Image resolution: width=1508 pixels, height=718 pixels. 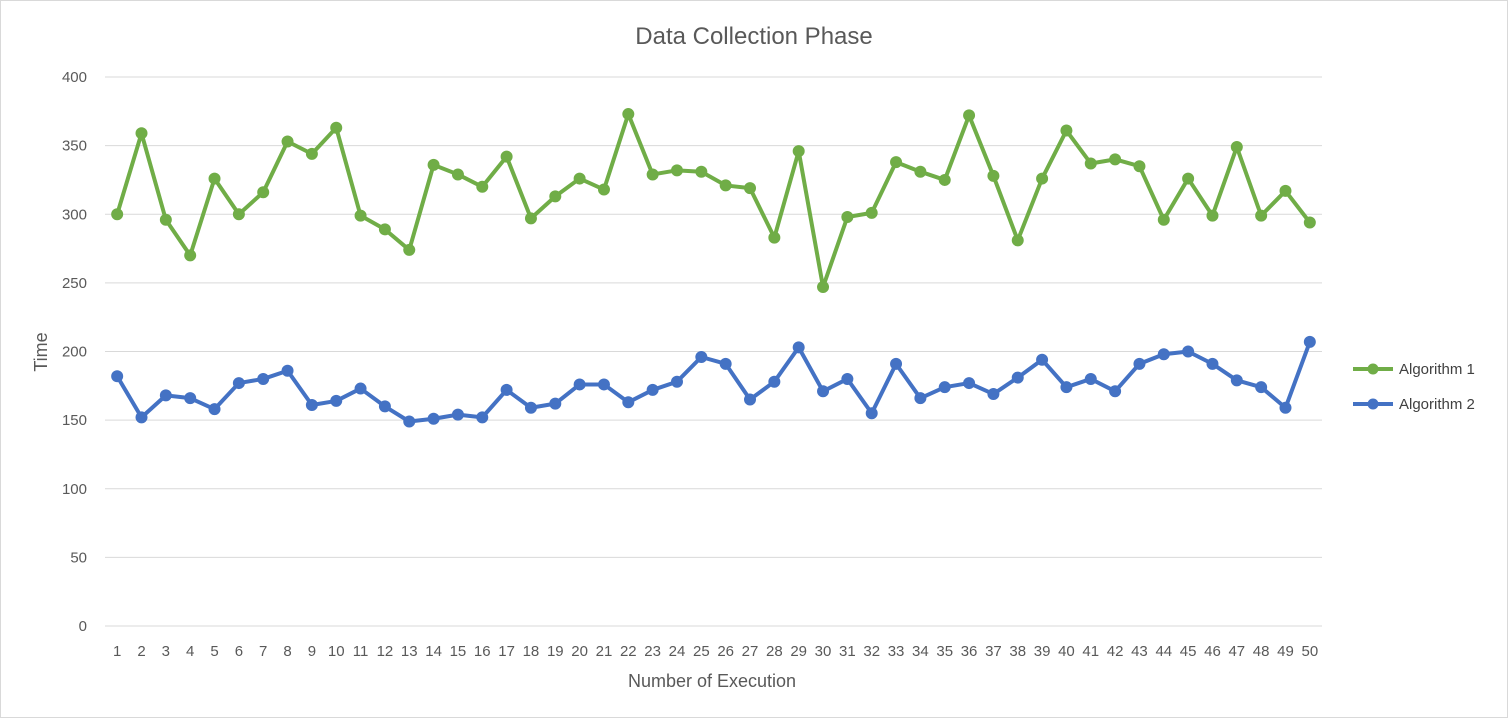 I want to click on x-tick-label: 42, so click(x=1115, y=651).